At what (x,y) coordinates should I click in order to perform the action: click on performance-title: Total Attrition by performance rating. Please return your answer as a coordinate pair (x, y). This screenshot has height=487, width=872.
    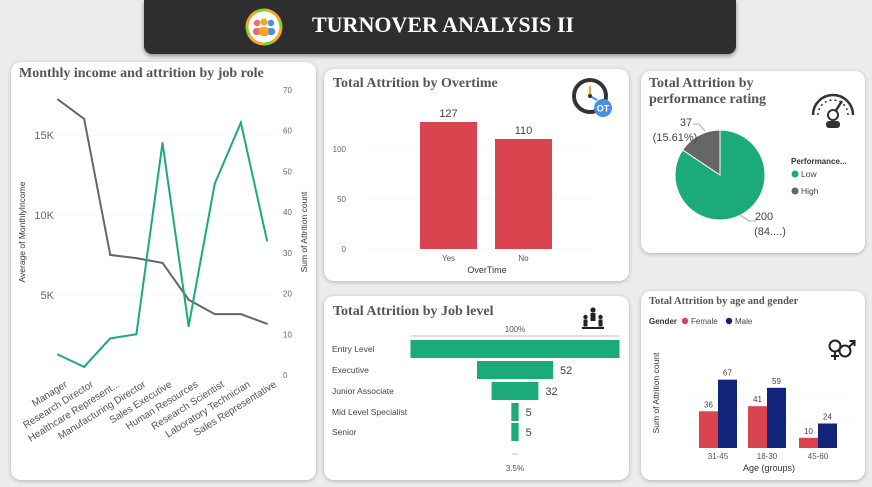
    Looking at the image, I should click on (708, 91).